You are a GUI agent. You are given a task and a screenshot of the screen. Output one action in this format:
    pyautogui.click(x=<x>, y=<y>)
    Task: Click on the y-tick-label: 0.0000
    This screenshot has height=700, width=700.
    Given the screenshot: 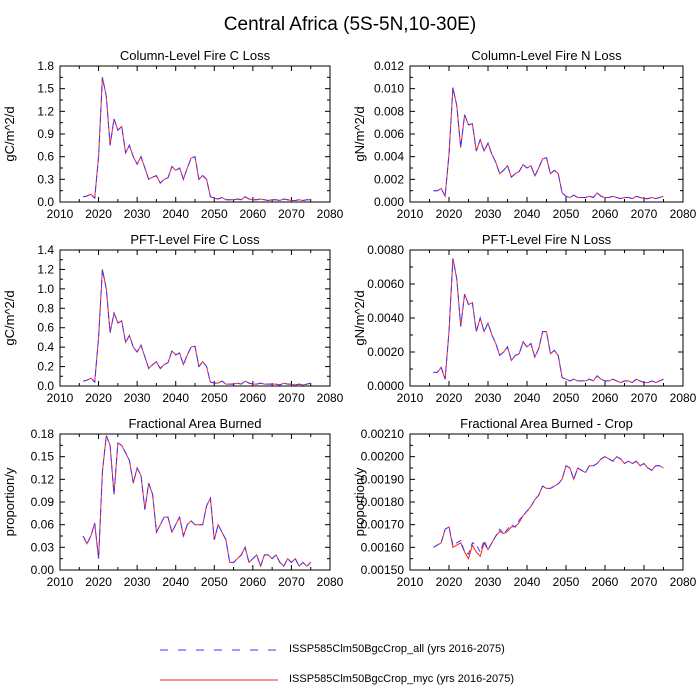 What is the action you would take?
    pyautogui.click(x=385, y=386)
    